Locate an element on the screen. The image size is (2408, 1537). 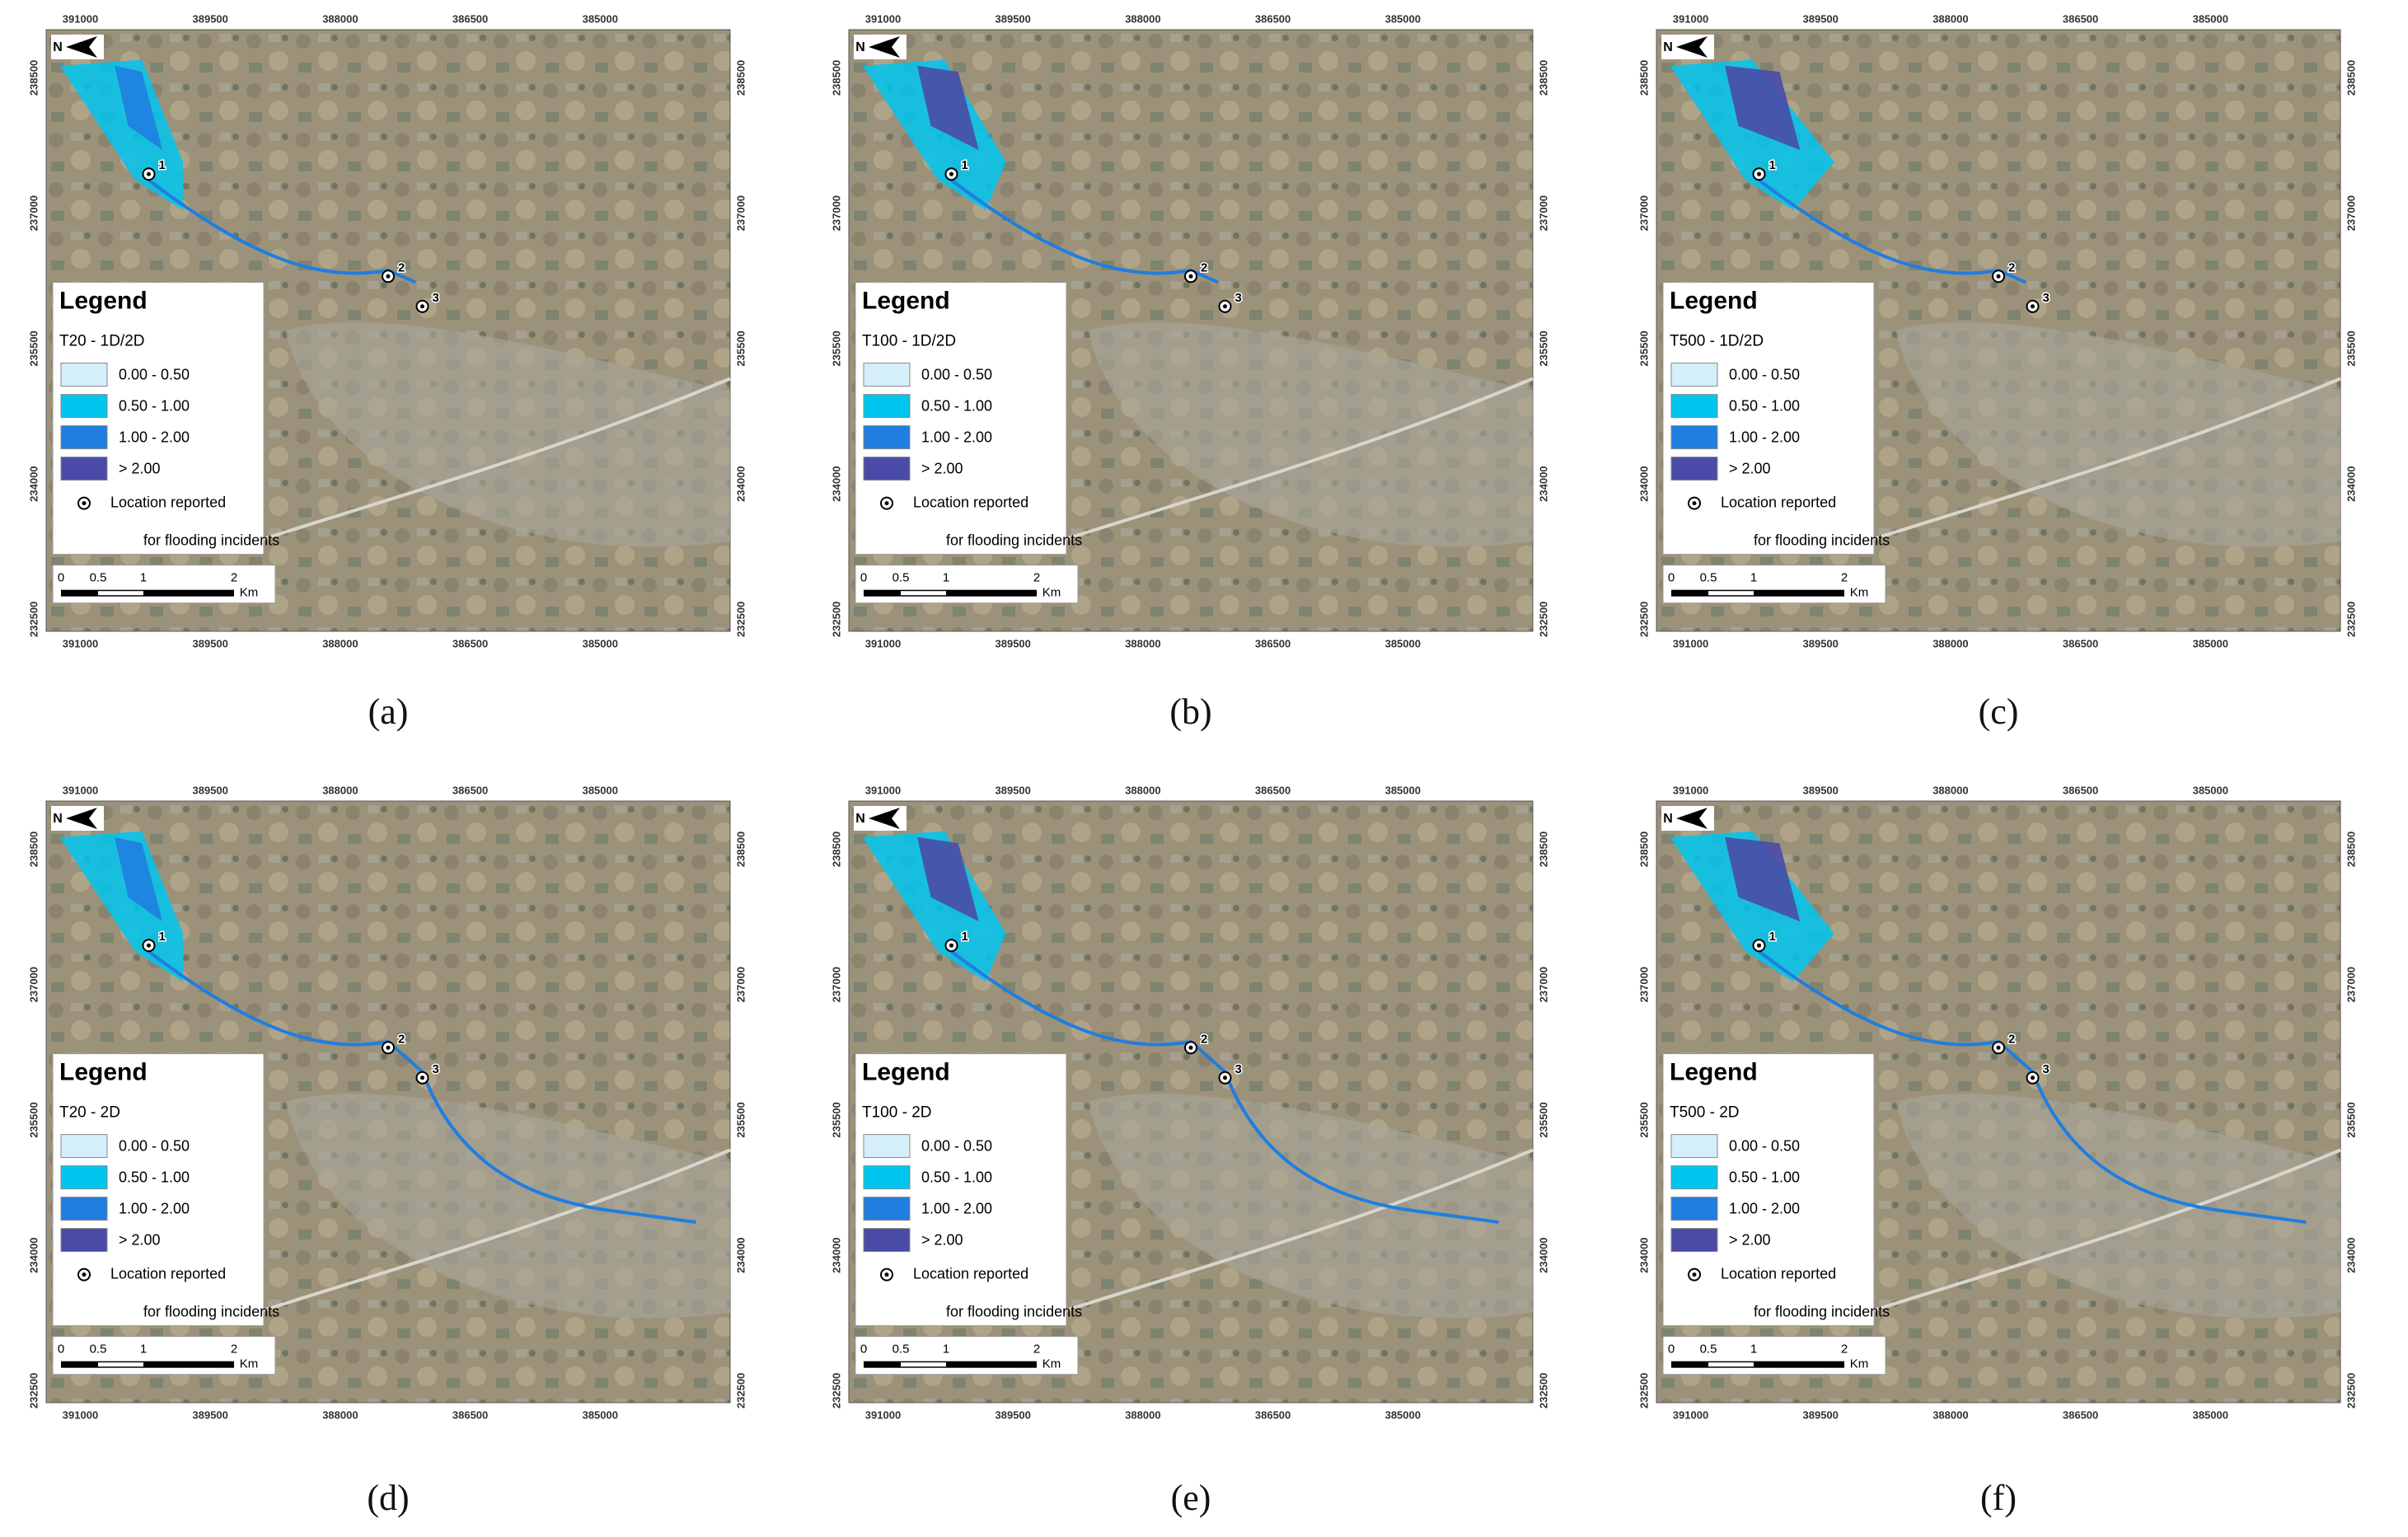
panel-caption: (b) is located at coordinates (1190, 711).